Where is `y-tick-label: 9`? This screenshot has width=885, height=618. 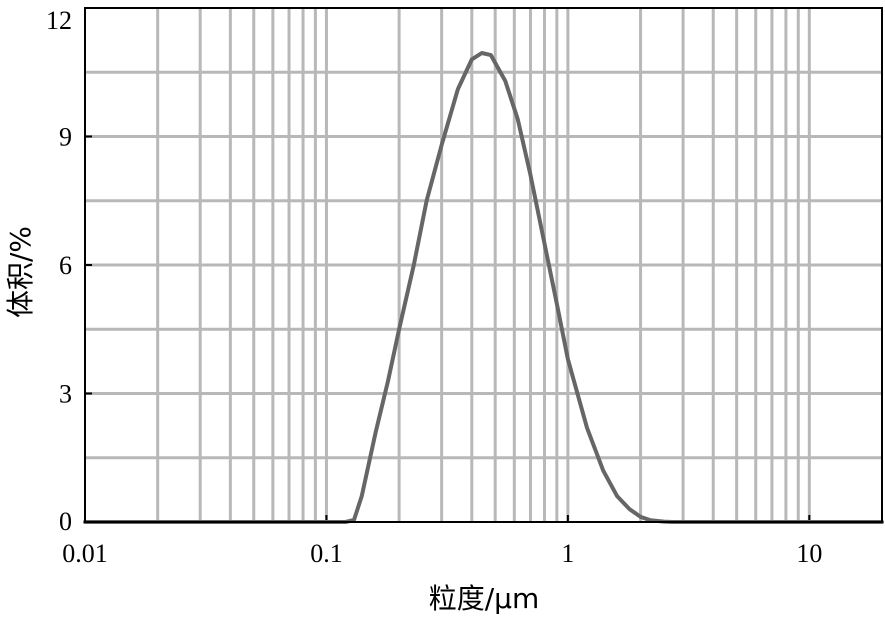
y-tick-label: 9 is located at coordinates (65, 137).